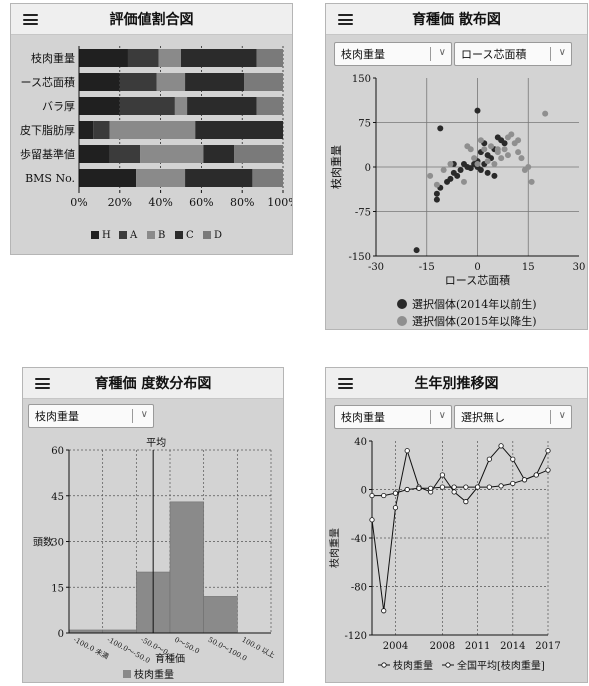 Image resolution: width=589 pixels, height=686 pixels. I want to click on trend-y-tick-label: -40, so click(359, 539).